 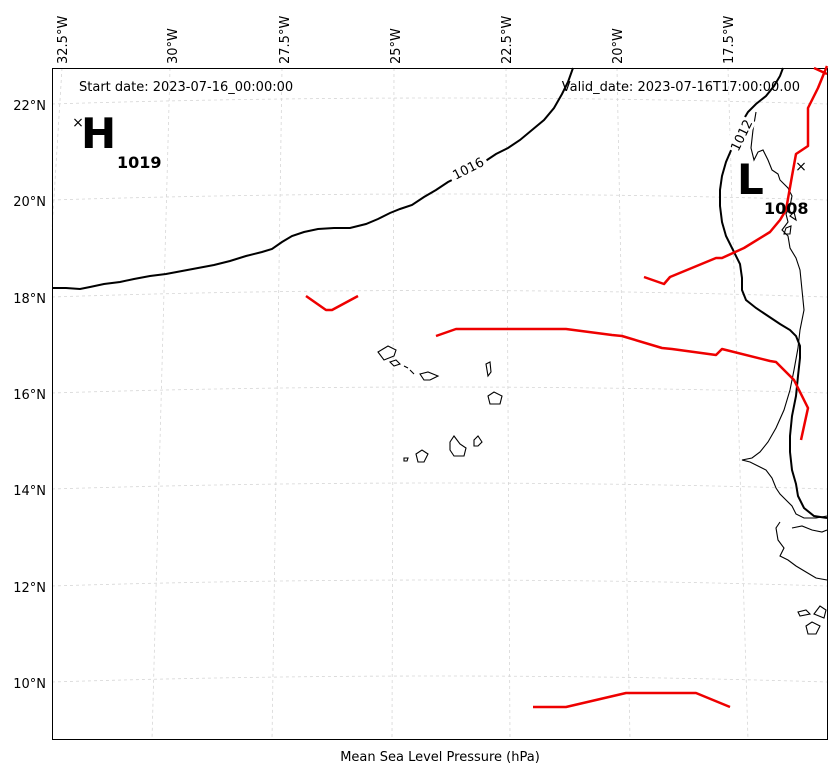 What do you see at coordinates (139, 162) in the screenshot?
I see `high-value: 1019` at bounding box center [139, 162].